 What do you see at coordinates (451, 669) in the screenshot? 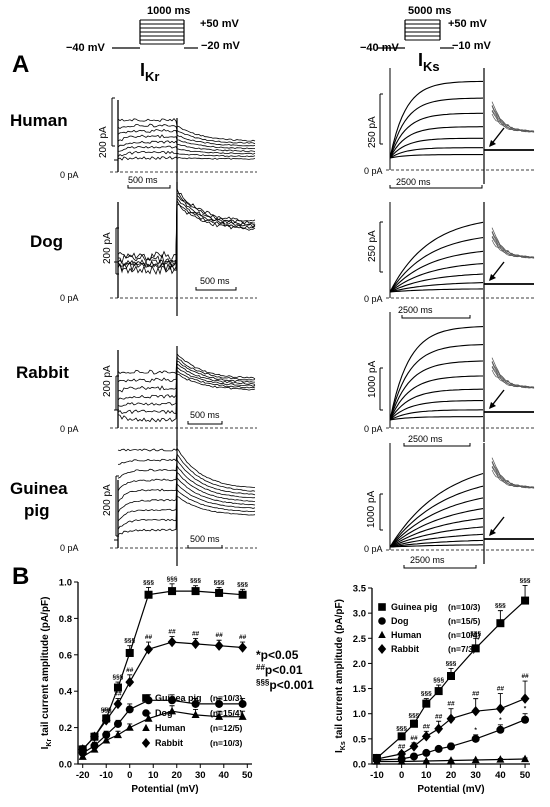
I see `series-square: §§§§§§§§§§§§§§§§§§§§§§§§` at bounding box center [451, 669].